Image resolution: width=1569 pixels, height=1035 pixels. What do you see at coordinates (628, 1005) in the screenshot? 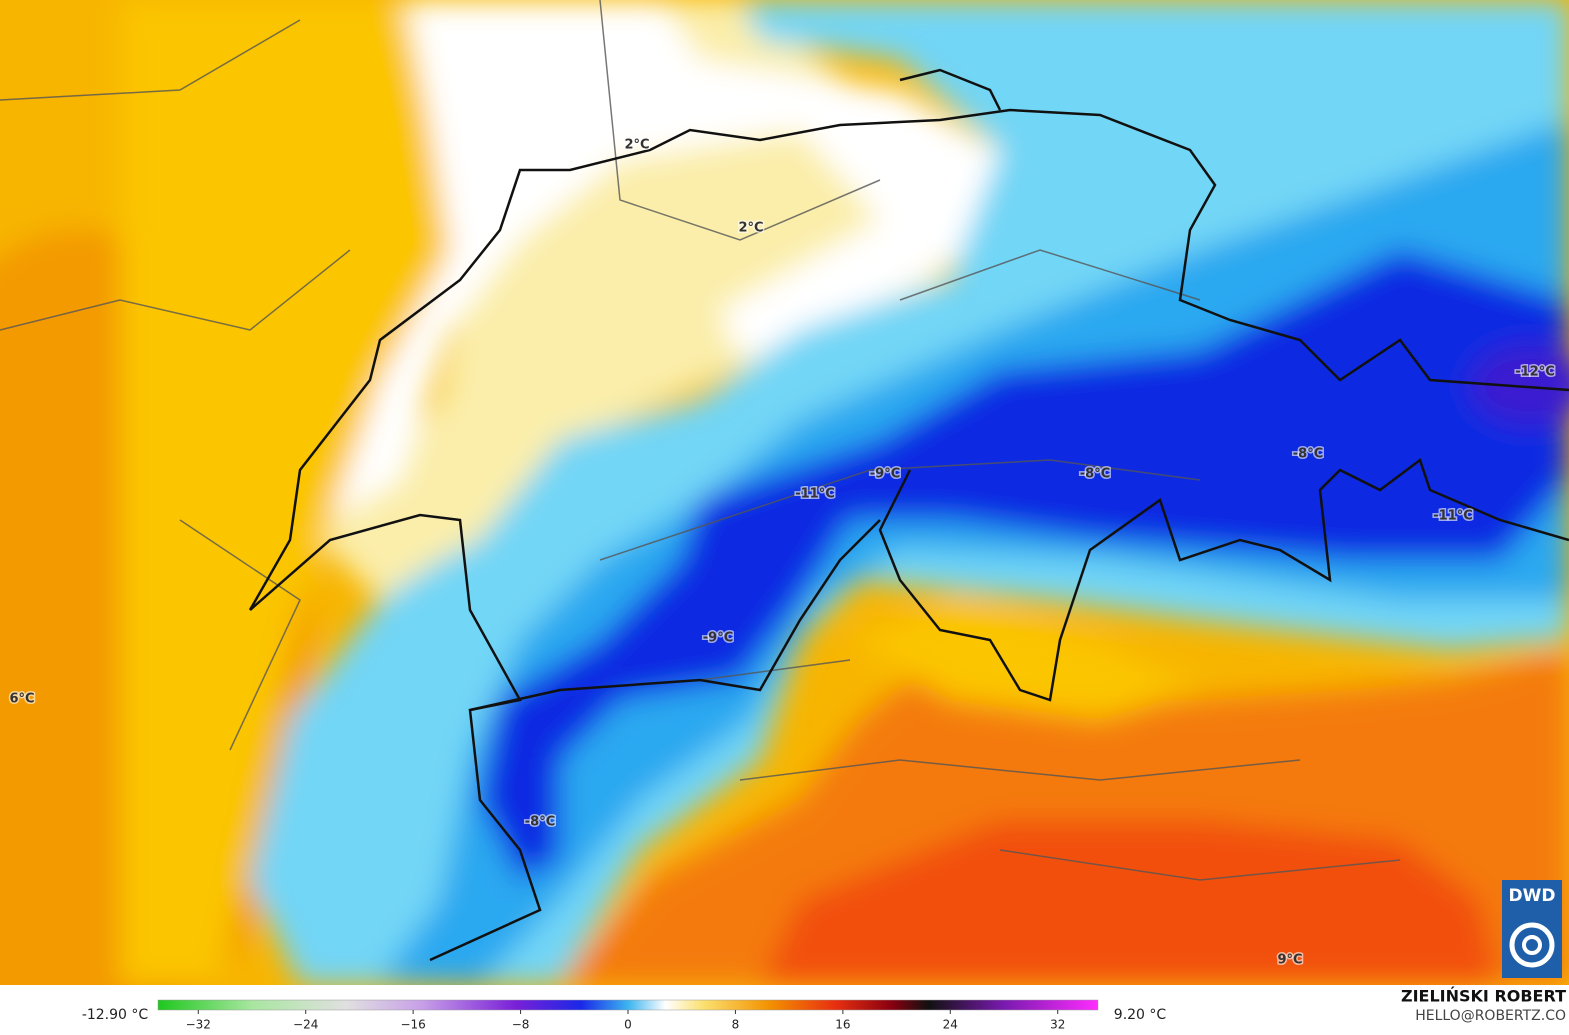
I see `colorbar-scale` at bounding box center [628, 1005].